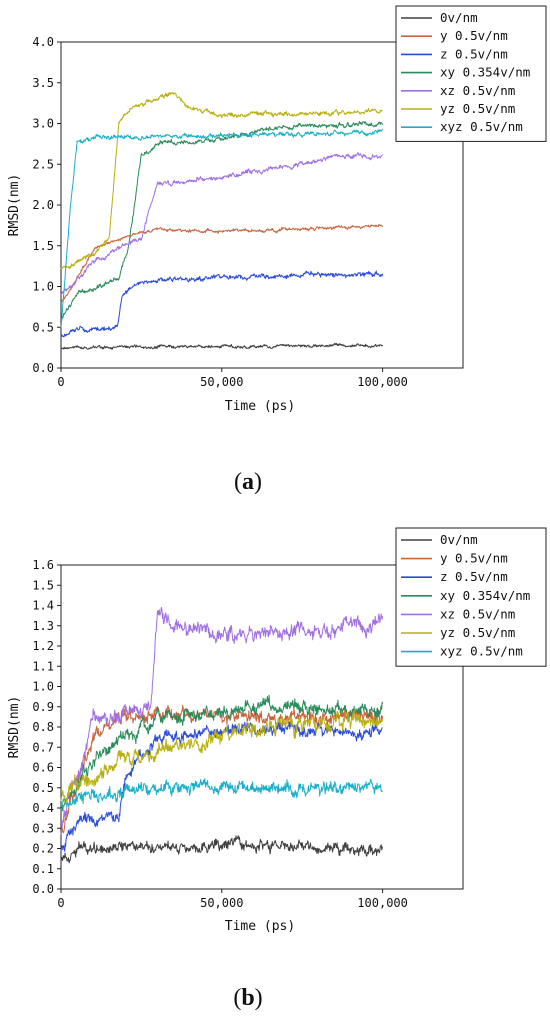 The width and height of the screenshot is (550, 1019). What do you see at coordinates (474, 35) in the screenshot?
I see `panel-a-legend-entry: y 0.5v/nm` at bounding box center [474, 35].